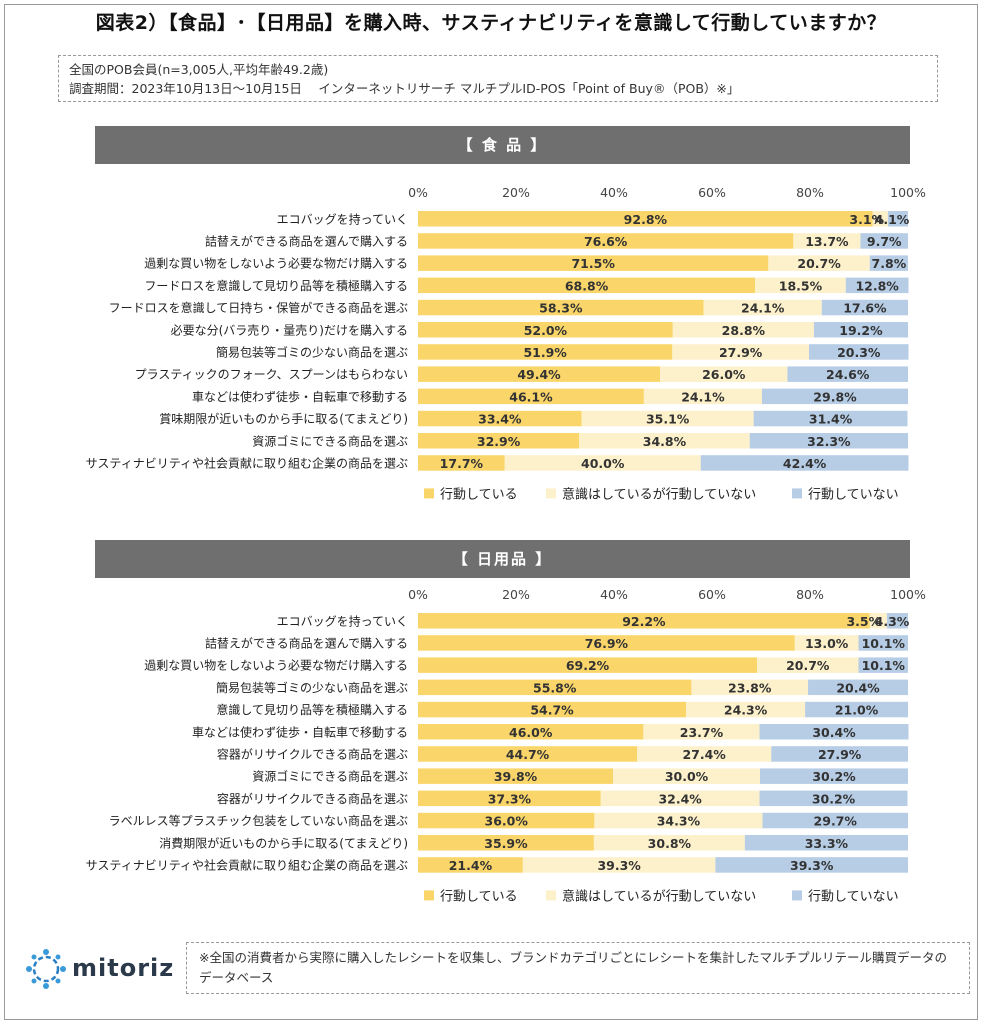  I want to click on daily-data-label: 55.8%, so click(555, 687).